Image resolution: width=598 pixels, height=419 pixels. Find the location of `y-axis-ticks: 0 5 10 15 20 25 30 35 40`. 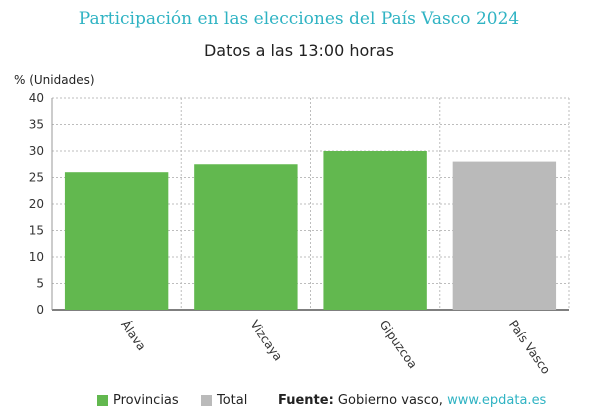

y-axis-ticks: 0 5 10 15 20 25 30 35 40 is located at coordinates (36, 204).